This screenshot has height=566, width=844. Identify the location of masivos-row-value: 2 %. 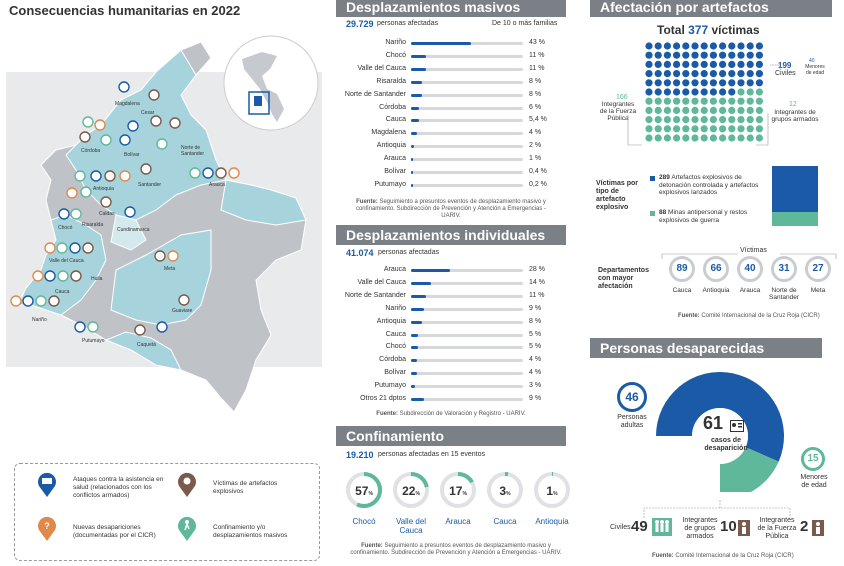
(535, 146).